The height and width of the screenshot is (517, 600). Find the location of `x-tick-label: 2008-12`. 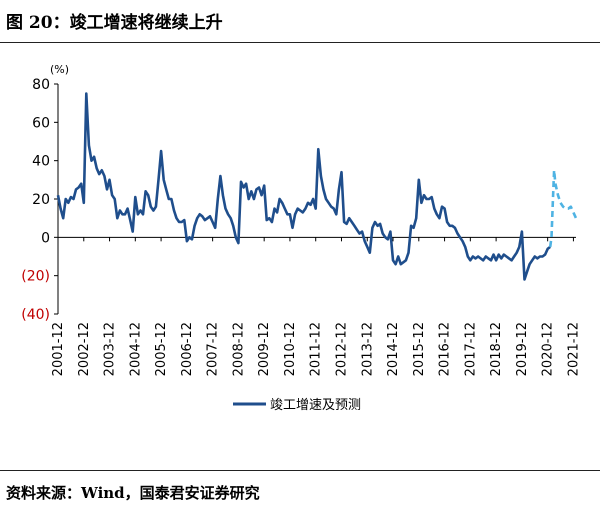

x-tick-label: 2008-12 is located at coordinates (238, 349).